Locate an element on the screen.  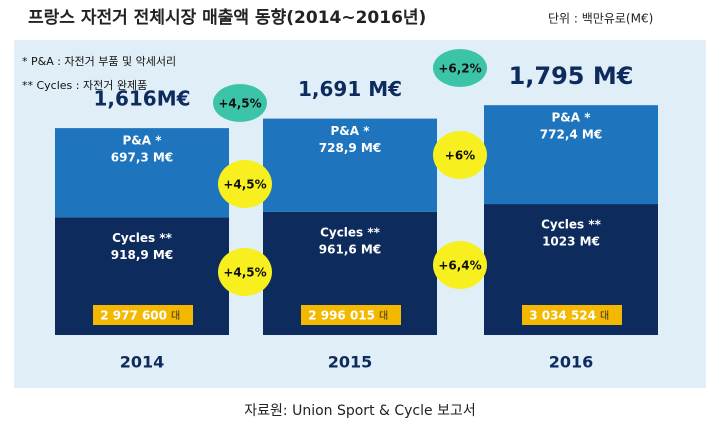
value-label: 1023 M€ is located at coordinates (571, 242).